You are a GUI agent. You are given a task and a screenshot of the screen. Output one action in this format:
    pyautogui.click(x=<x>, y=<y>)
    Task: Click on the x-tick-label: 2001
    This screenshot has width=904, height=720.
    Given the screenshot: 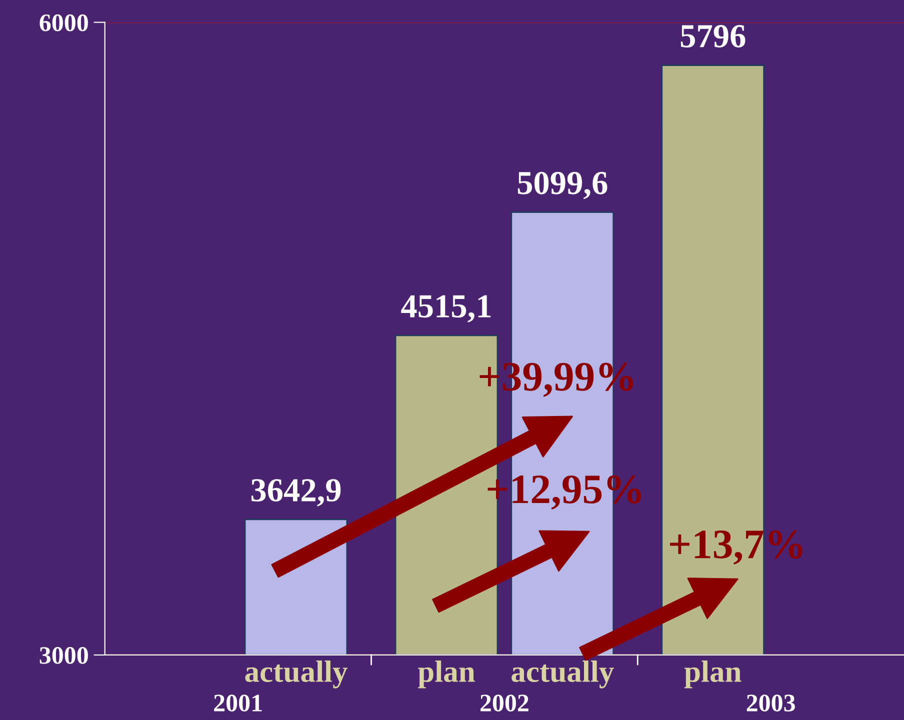 What is the action you would take?
    pyautogui.click(x=238, y=703)
    